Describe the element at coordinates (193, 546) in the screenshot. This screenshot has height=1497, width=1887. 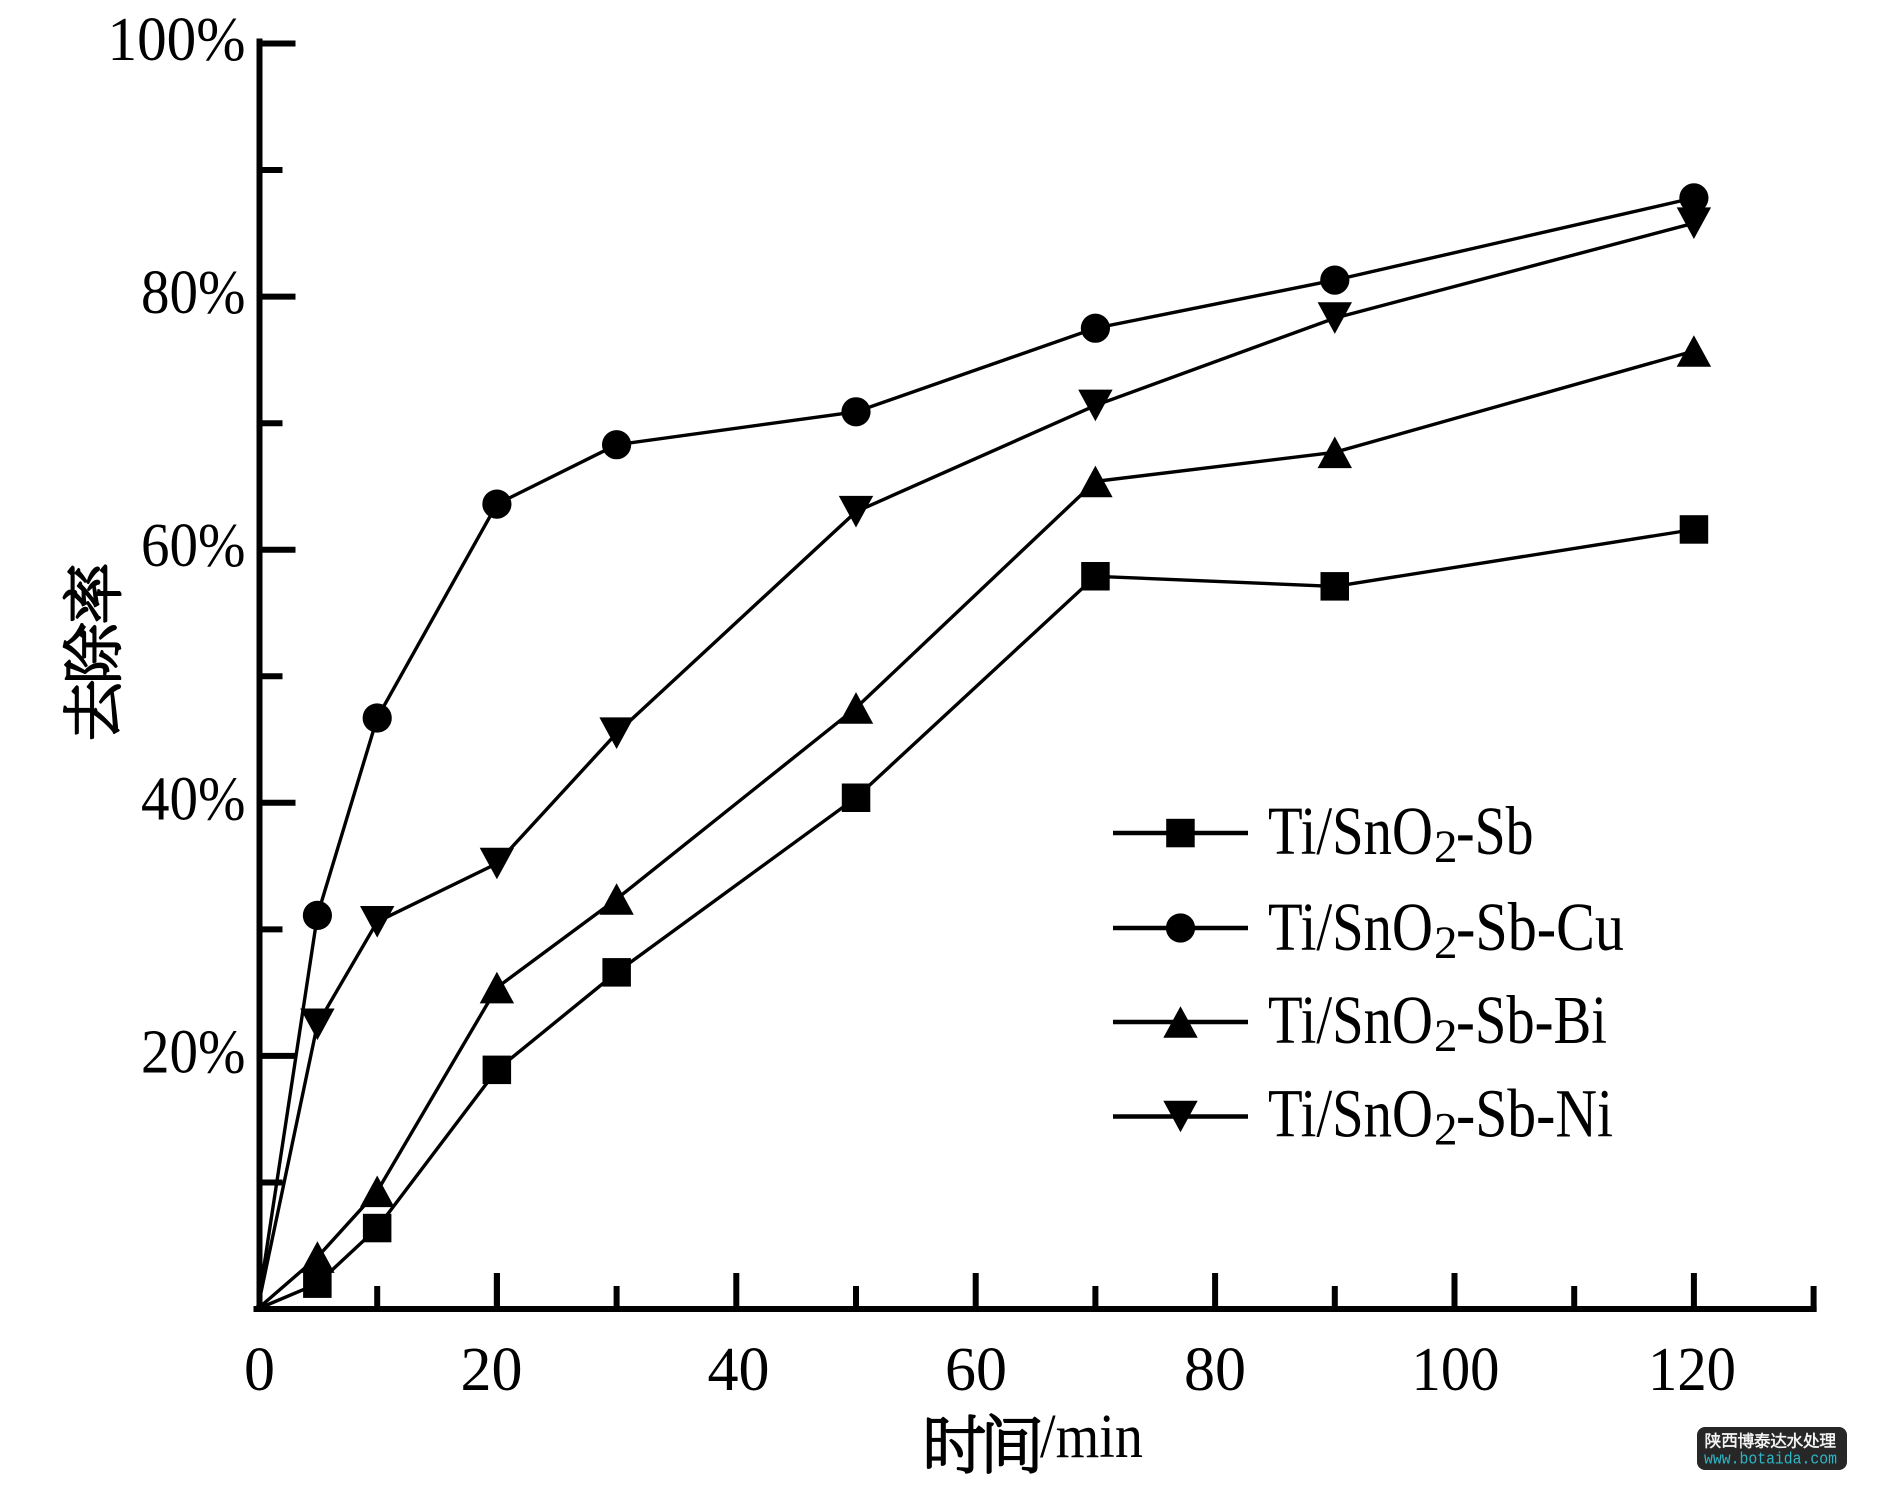
I see `svg-text: 60%` at that location.